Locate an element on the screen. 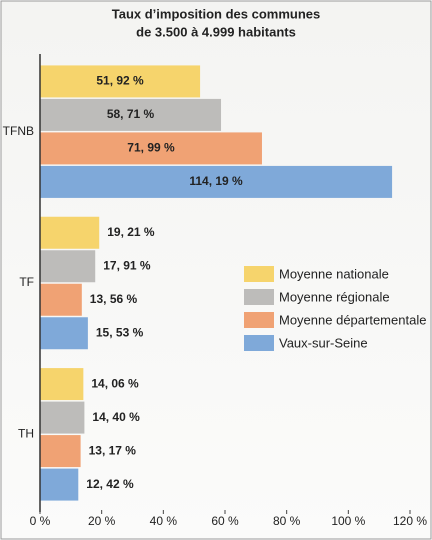  value-label: 14, 40 % is located at coordinates (116, 417).